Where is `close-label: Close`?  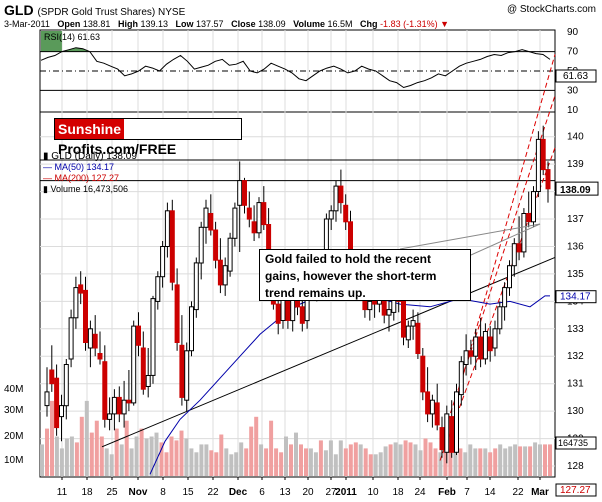
close-label: Close is located at coordinates (243, 24).